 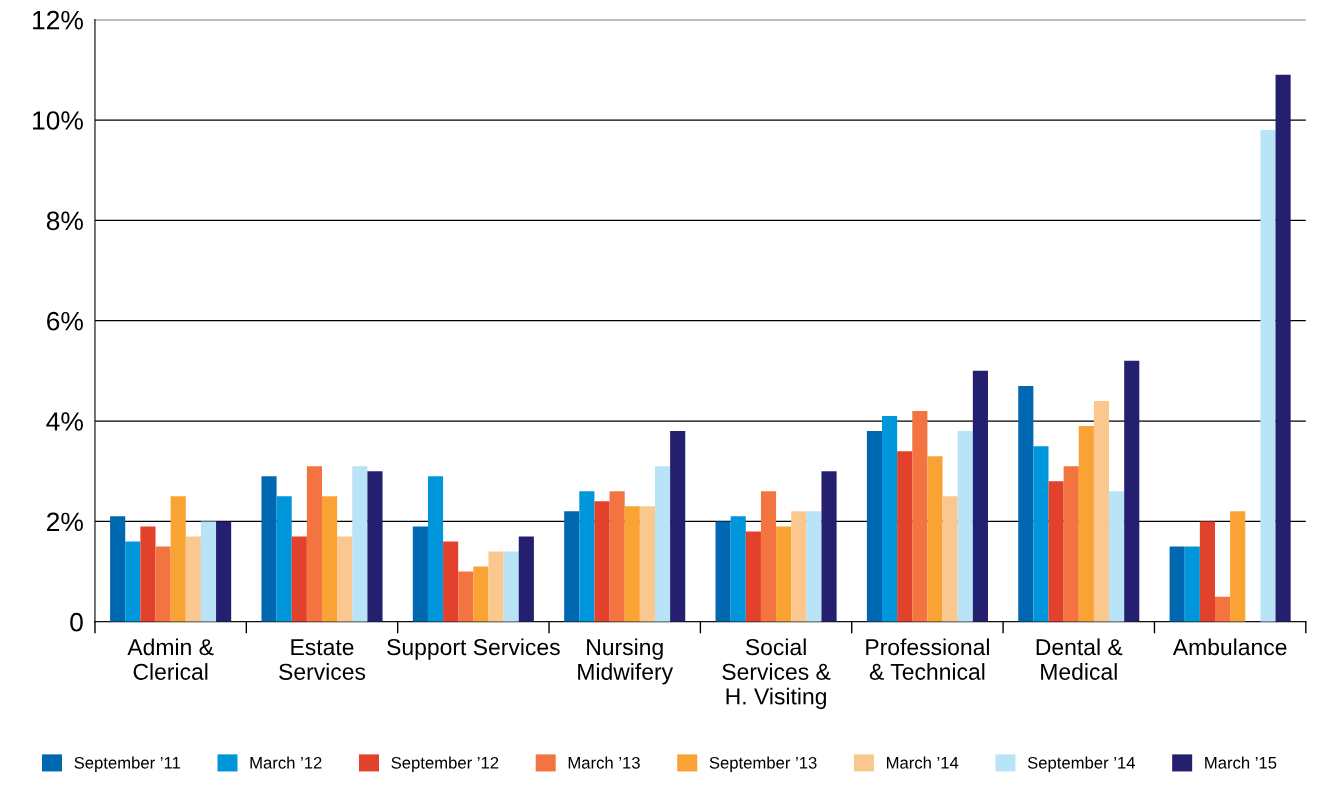 What do you see at coordinates (170, 659) in the screenshot?
I see `x-tick-label: Admin & Clerical` at bounding box center [170, 659].